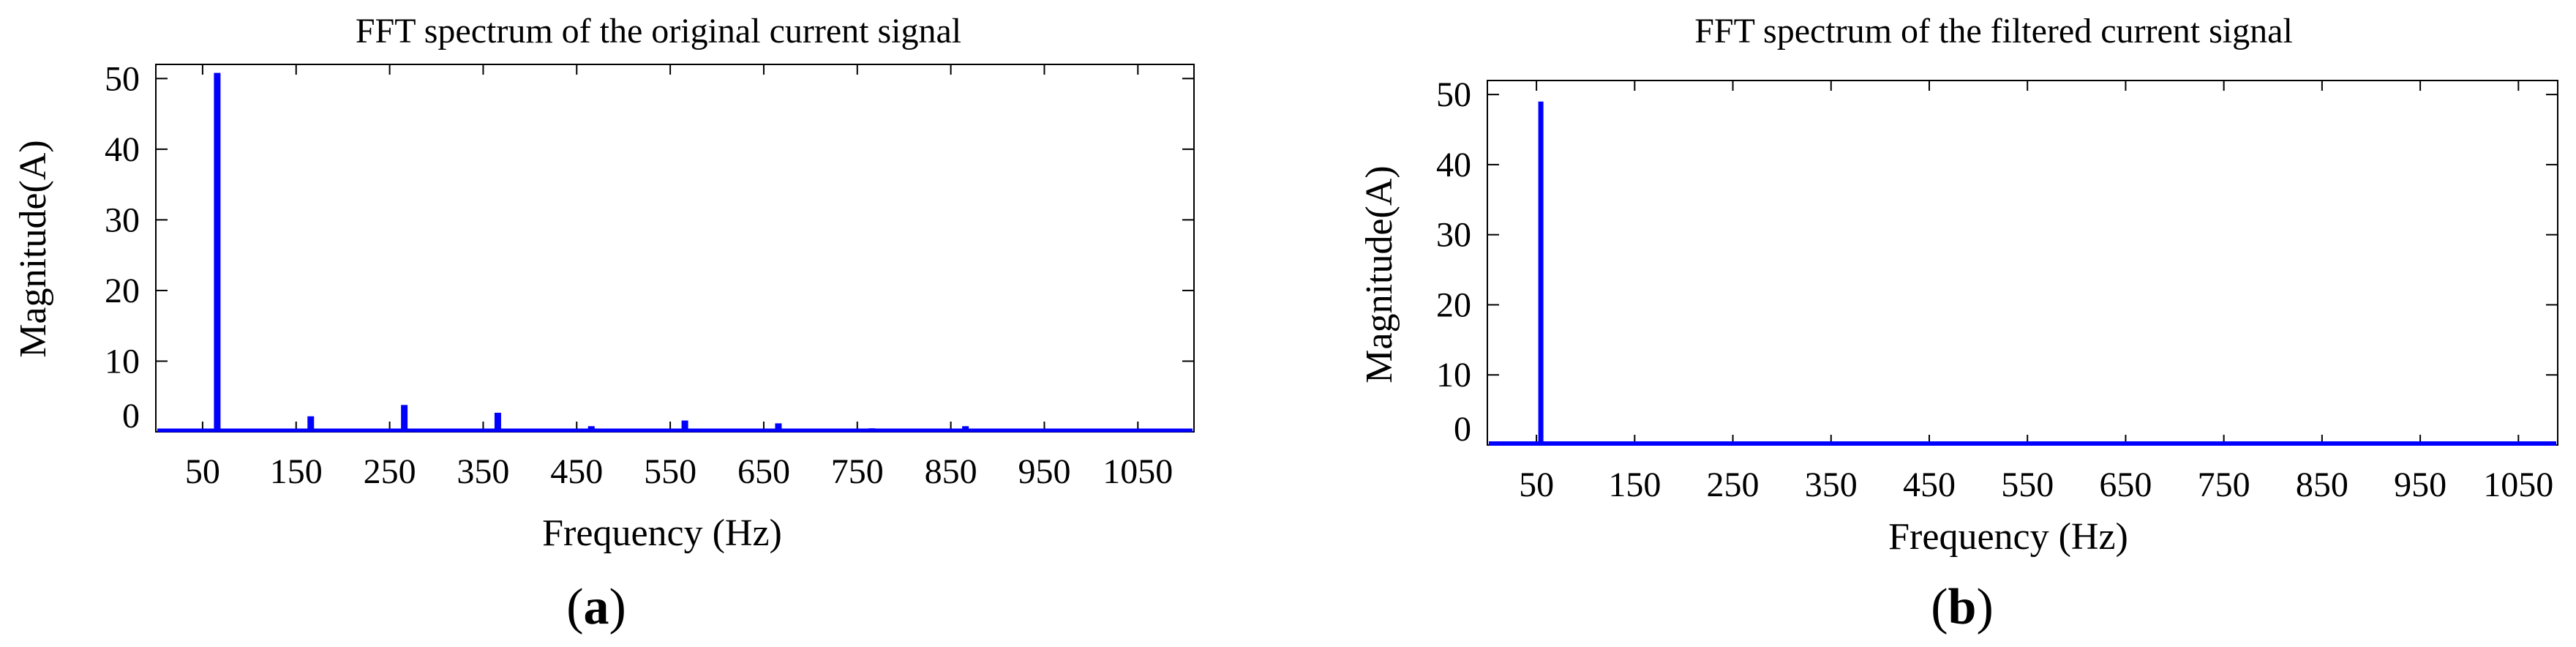 The width and height of the screenshot is (2576, 647). I want to click on chart-b-xtick-label: 550, so click(2028, 484).